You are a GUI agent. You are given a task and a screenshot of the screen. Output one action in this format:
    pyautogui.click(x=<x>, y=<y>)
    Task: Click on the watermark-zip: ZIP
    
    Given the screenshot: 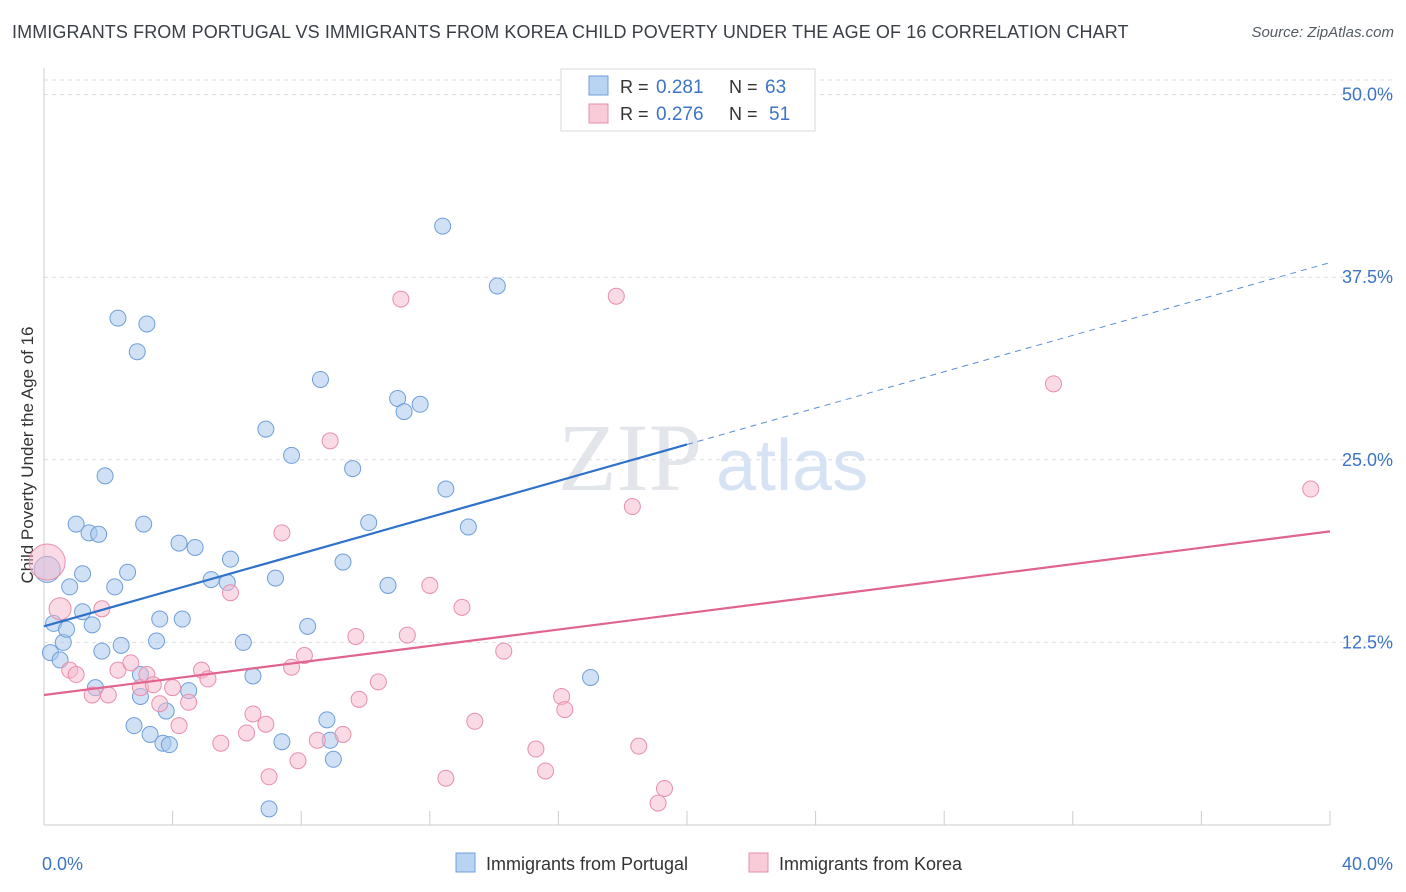 What is the action you would take?
    pyautogui.click(x=630, y=457)
    